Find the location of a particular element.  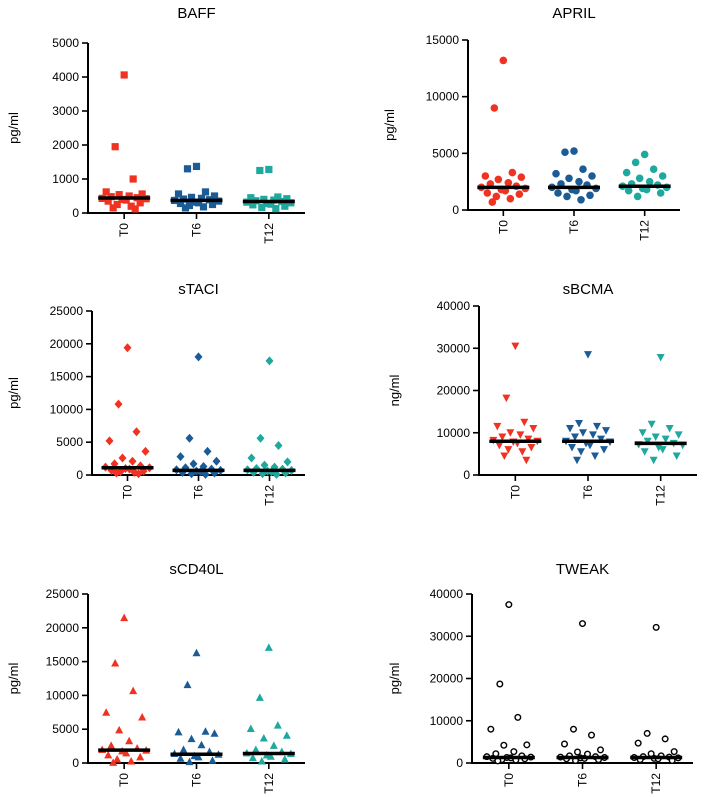

panel-tweak: TWEAK pg/ml 0 10000 20000 30000 40000 T0 T6 T12 is located at coordinates (540, 677).